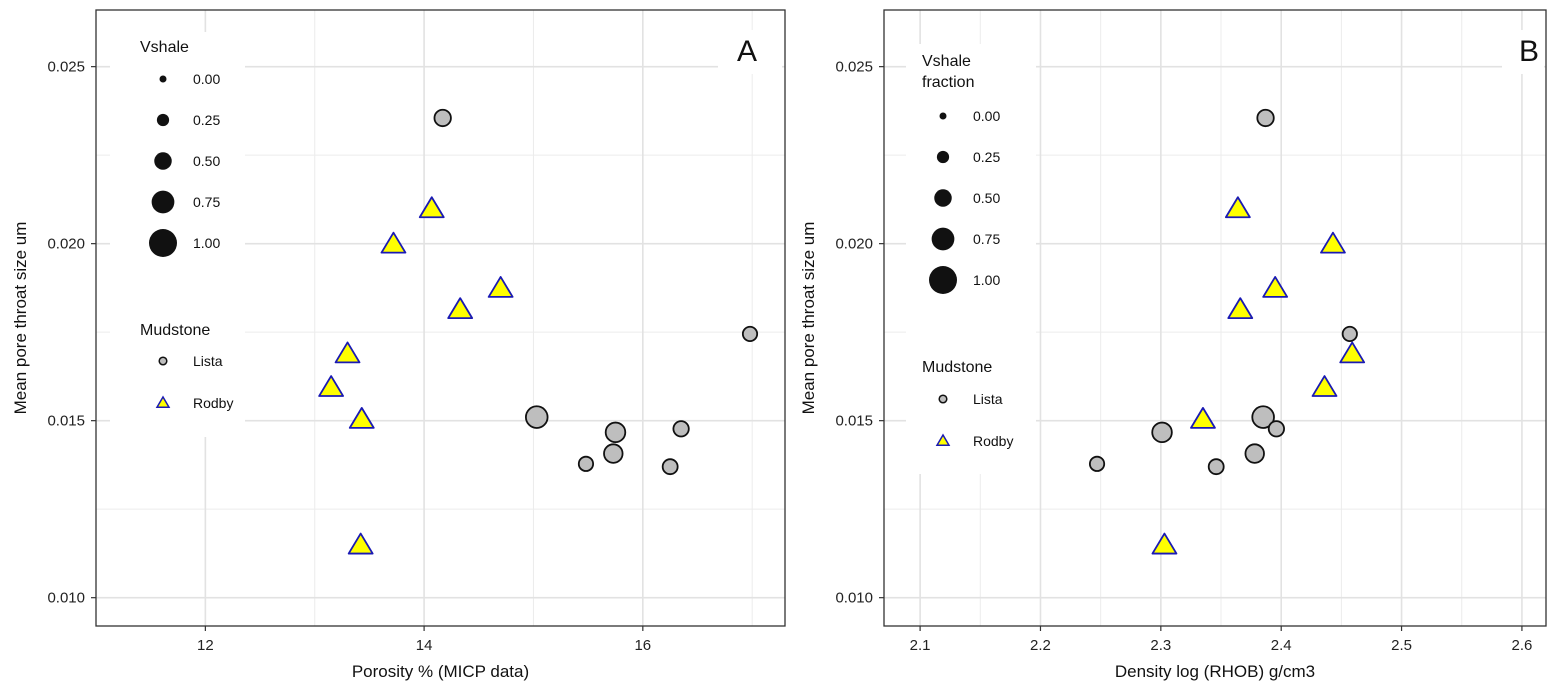  I want to click on y-tick-label: 0.010, so click(66, 598).